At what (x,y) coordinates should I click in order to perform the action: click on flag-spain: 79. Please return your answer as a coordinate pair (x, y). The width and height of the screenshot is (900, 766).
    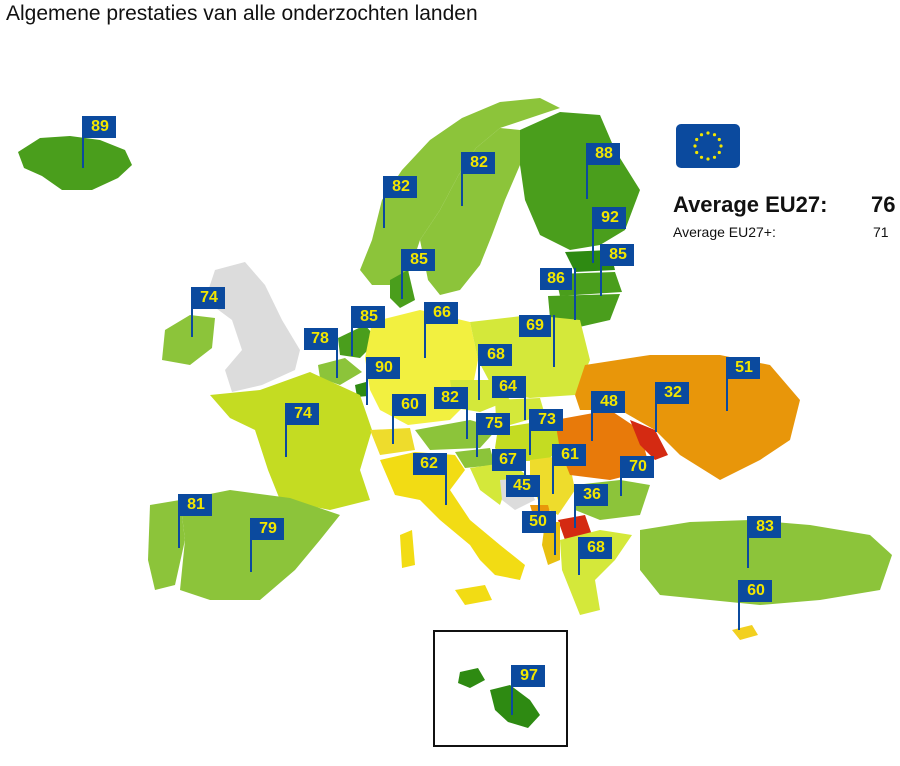
    Looking at the image, I should click on (268, 529).